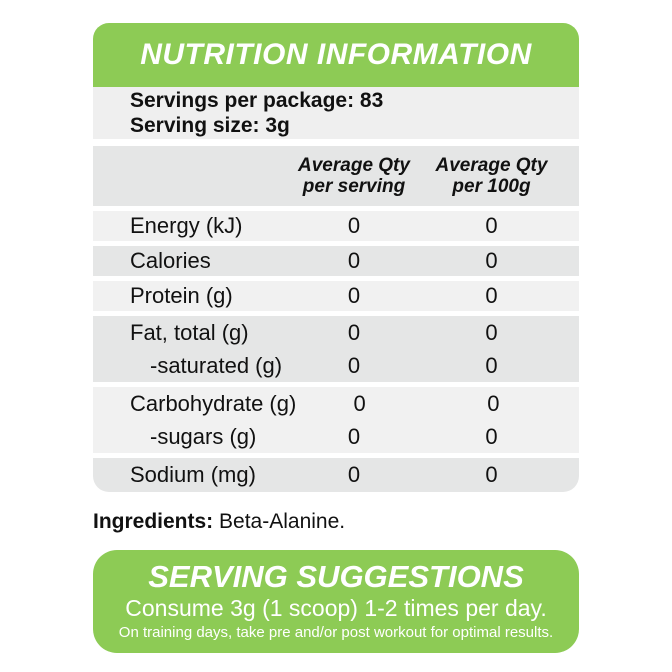  Describe the element at coordinates (336, 261) in the screenshot. I see `table-row-calories: Calories 0 0` at that location.